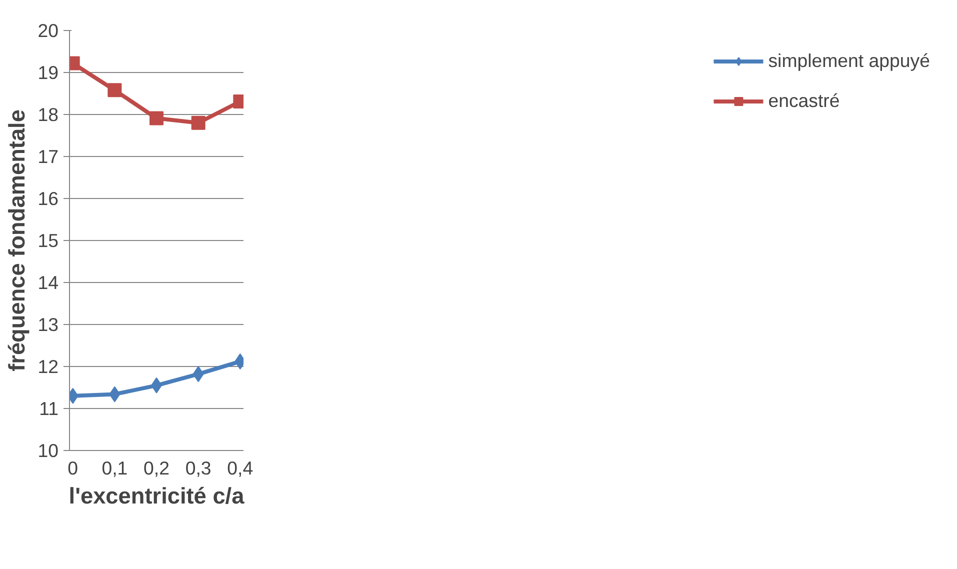 This screenshot has height=569, width=957. Describe the element at coordinates (48, 198) in the screenshot. I see `y-tick-label: 16` at that location.